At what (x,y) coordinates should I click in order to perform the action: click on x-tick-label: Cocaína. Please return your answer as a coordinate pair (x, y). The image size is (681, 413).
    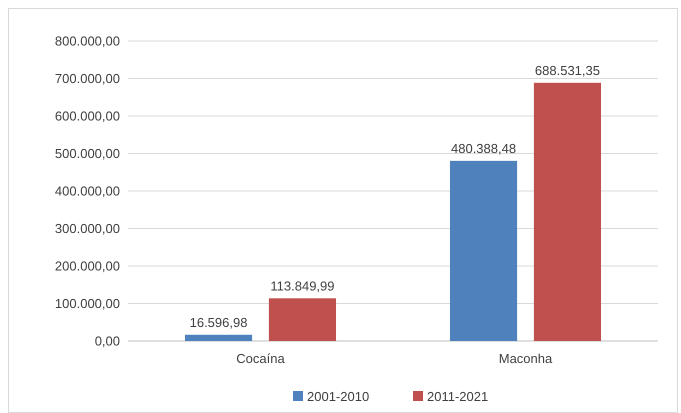
    Looking at the image, I should click on (261, 358).